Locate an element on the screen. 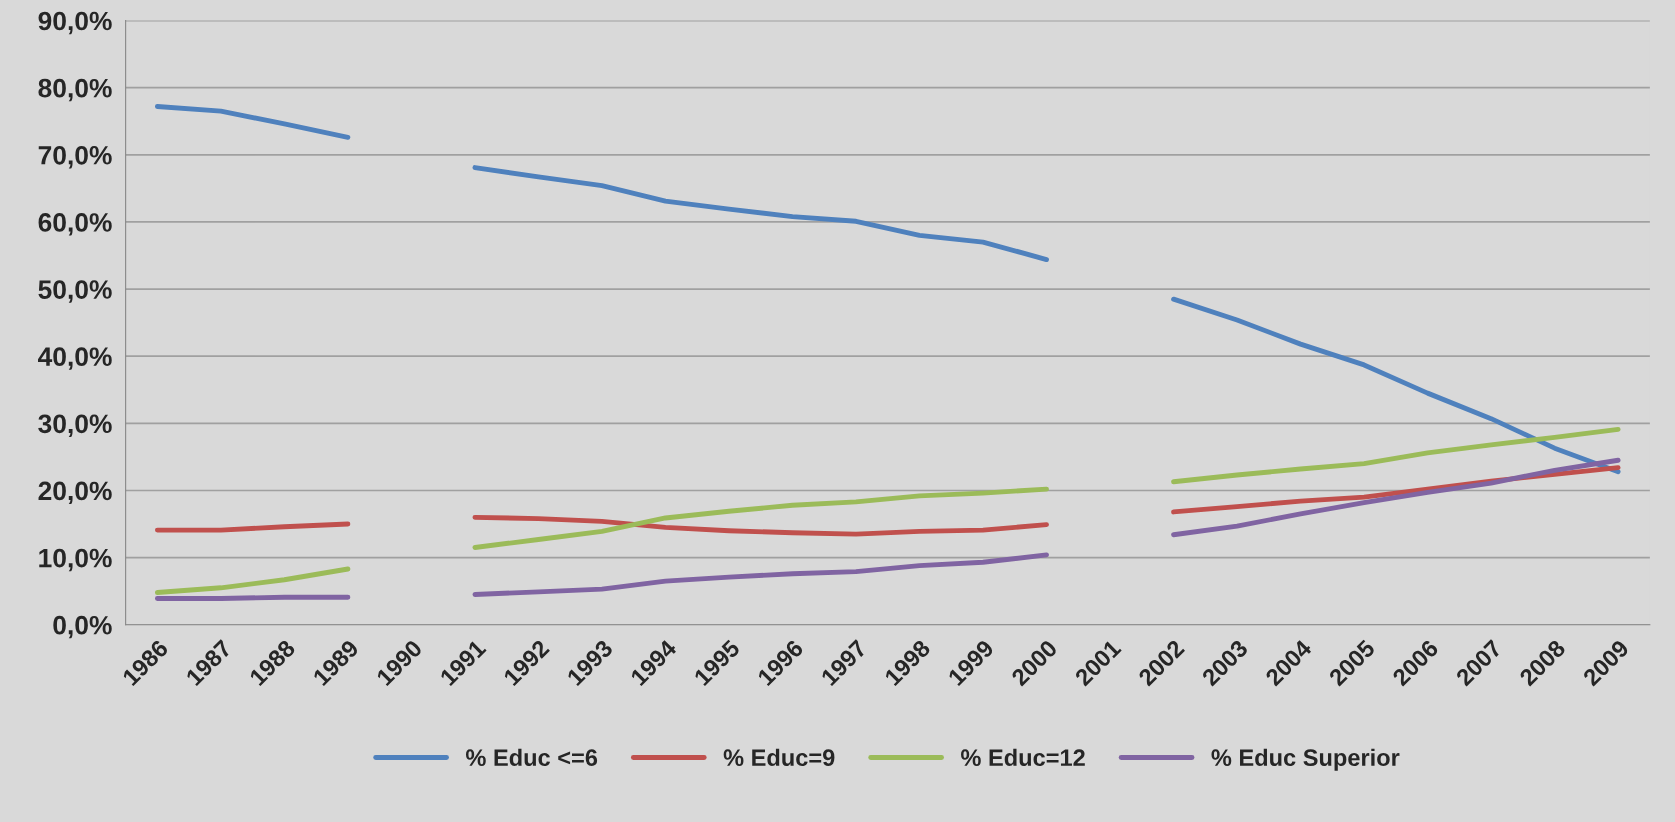  y-tick-label: 80,0% is located at coordinates (75, 90).